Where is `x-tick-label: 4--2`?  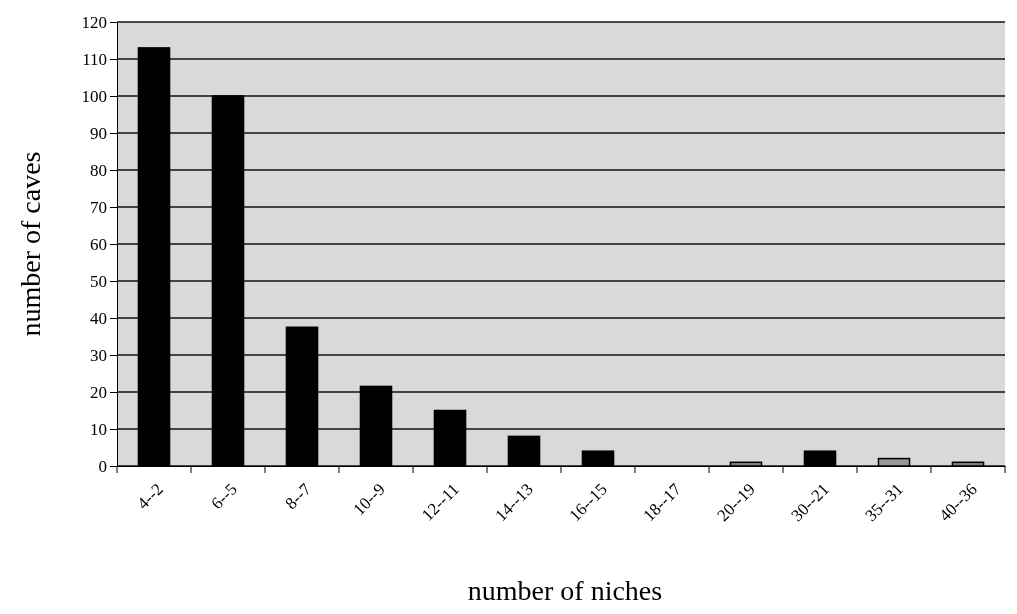
x-tick-label: 4--2 is located at coordinates (150, 496).